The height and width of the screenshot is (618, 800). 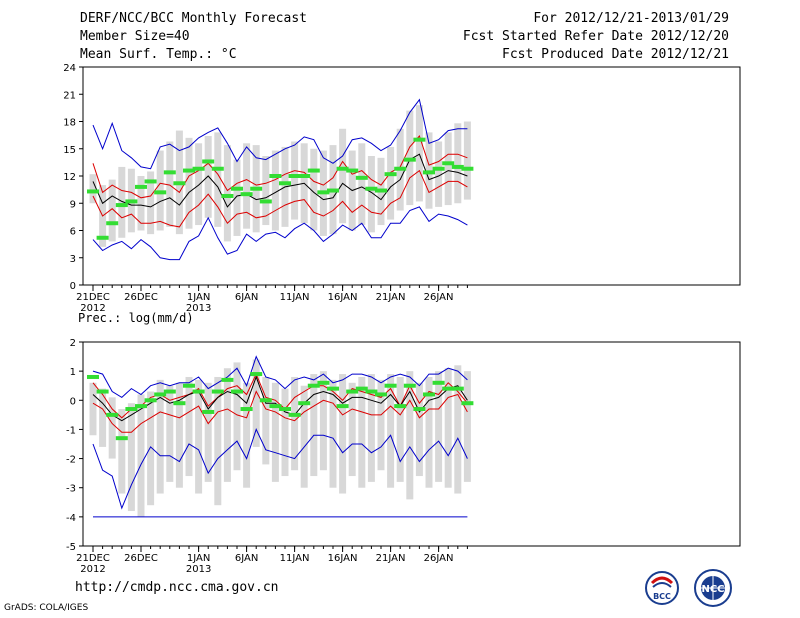 I want to click on temp-y-tick-label: 21, so click(x=69, y=95).